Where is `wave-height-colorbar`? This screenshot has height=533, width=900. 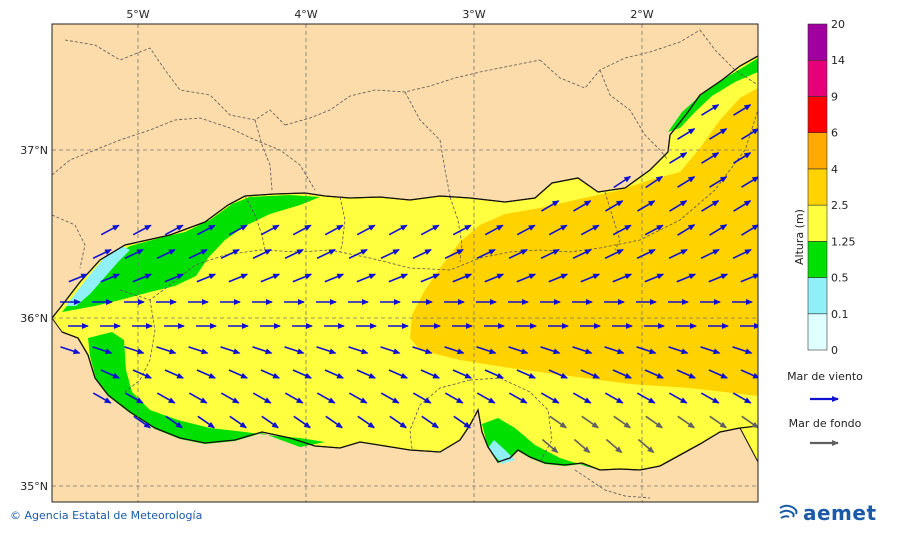
wave-height-colorbar is located at coordinates (817, 187).